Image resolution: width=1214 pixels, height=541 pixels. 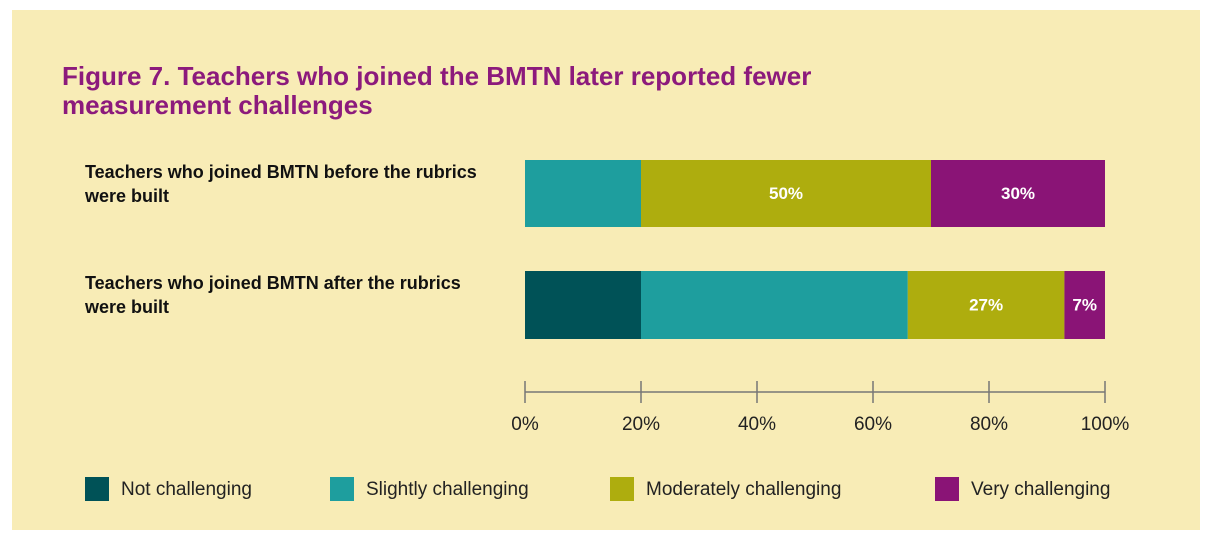 I want to click on x-tick-label: 20%, so click(x=641, y=424).